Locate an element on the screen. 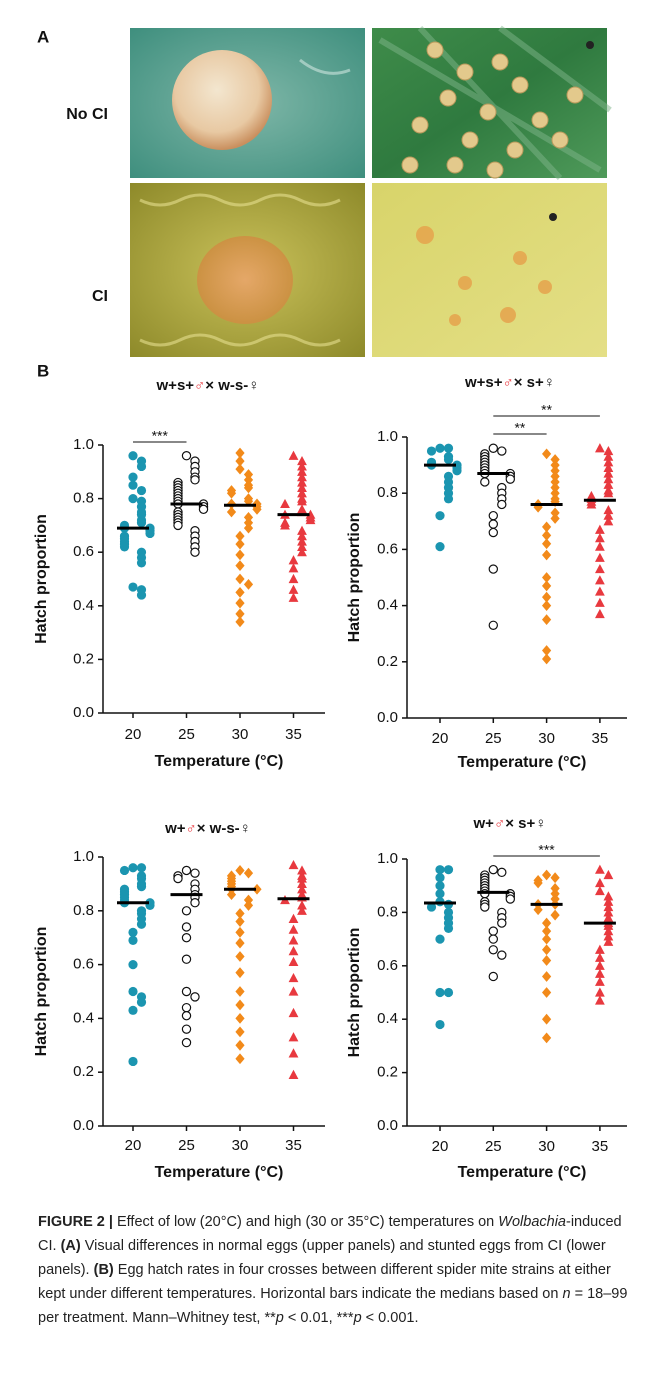  chart-title: w+♂× s+♀ is located at coordinates (510, 823).